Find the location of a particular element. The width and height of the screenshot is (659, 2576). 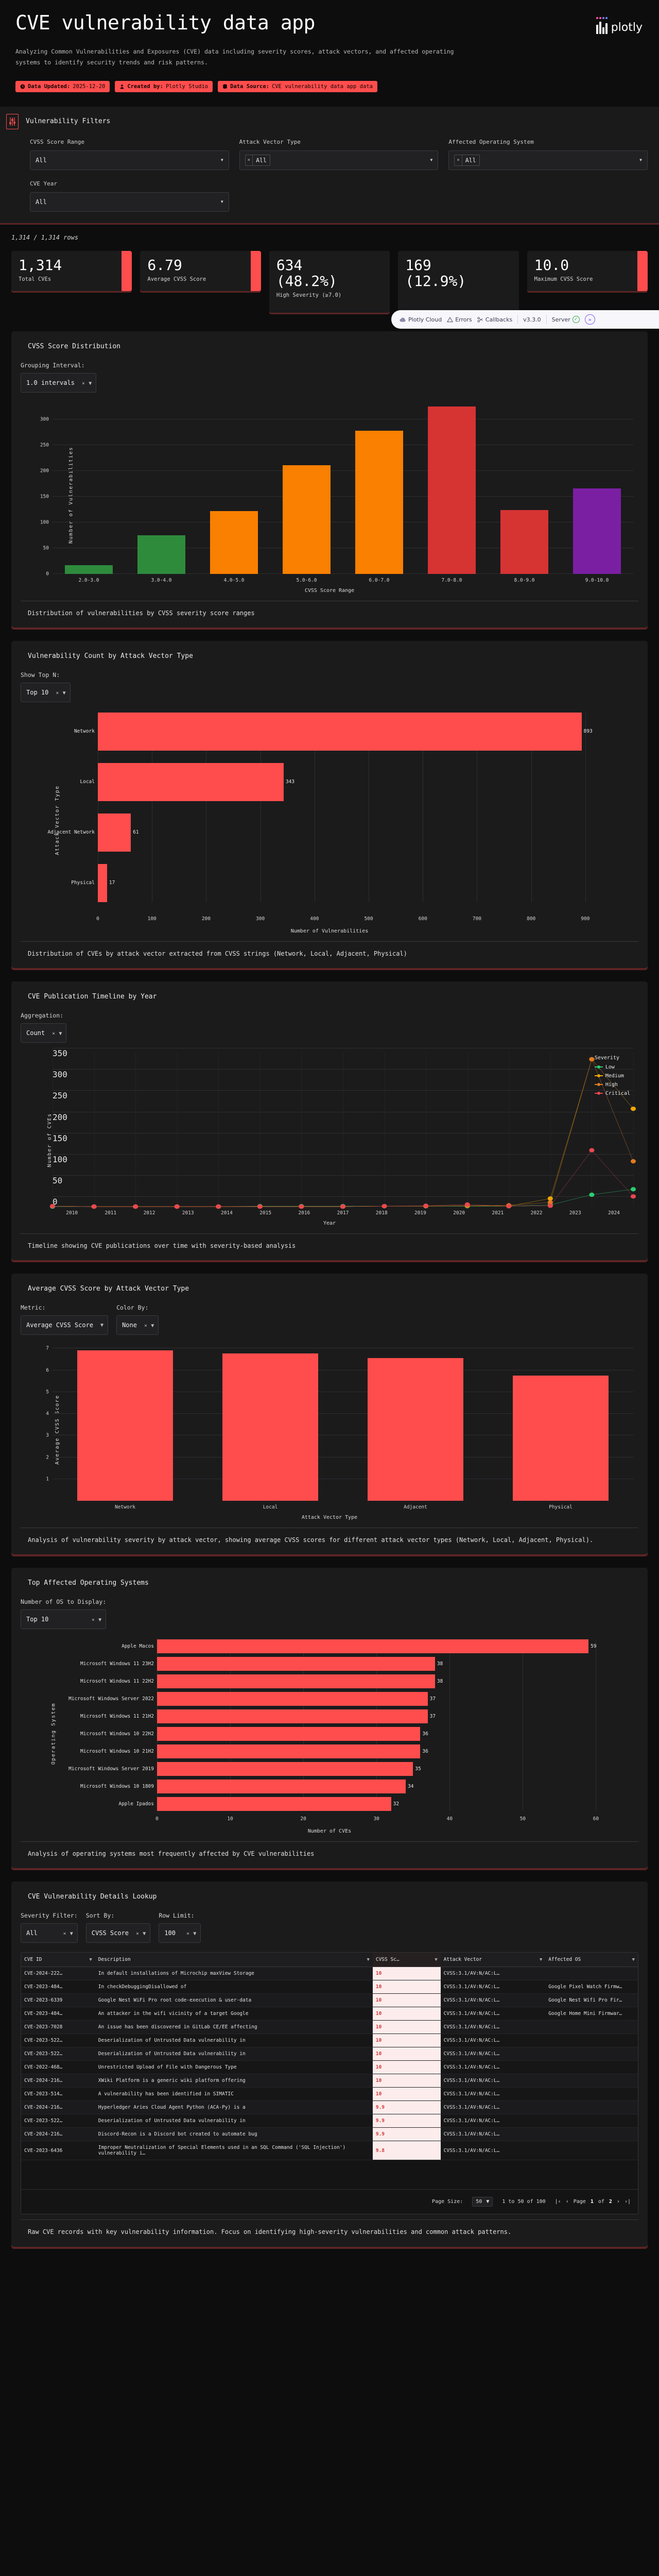

table-column-header: CVE ID ▼ is located at coordinates (58, 1960).